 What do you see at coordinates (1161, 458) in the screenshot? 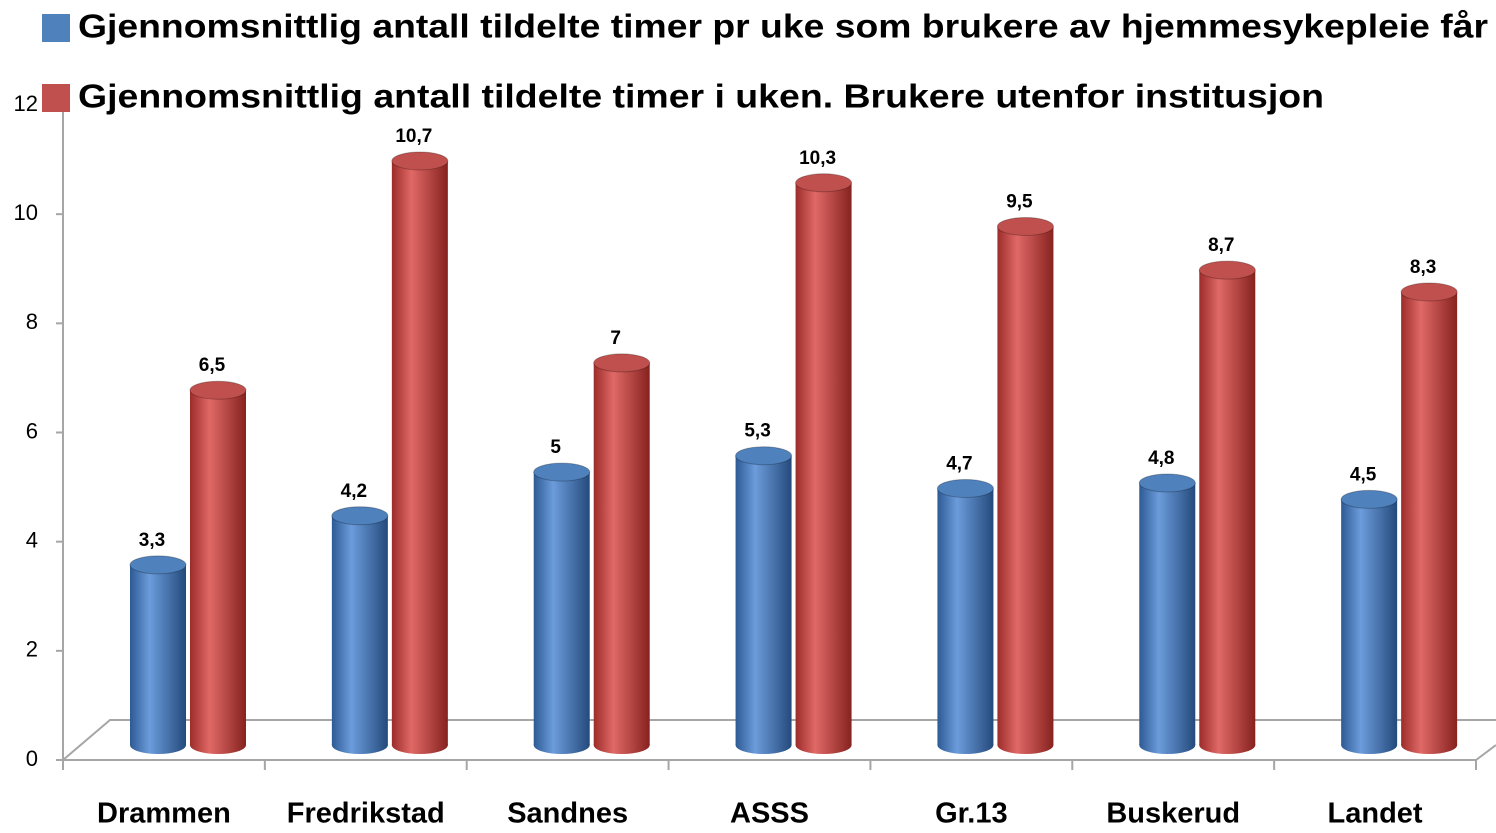
I see `data-label: 4,8` at bounding box center [1161, 458].